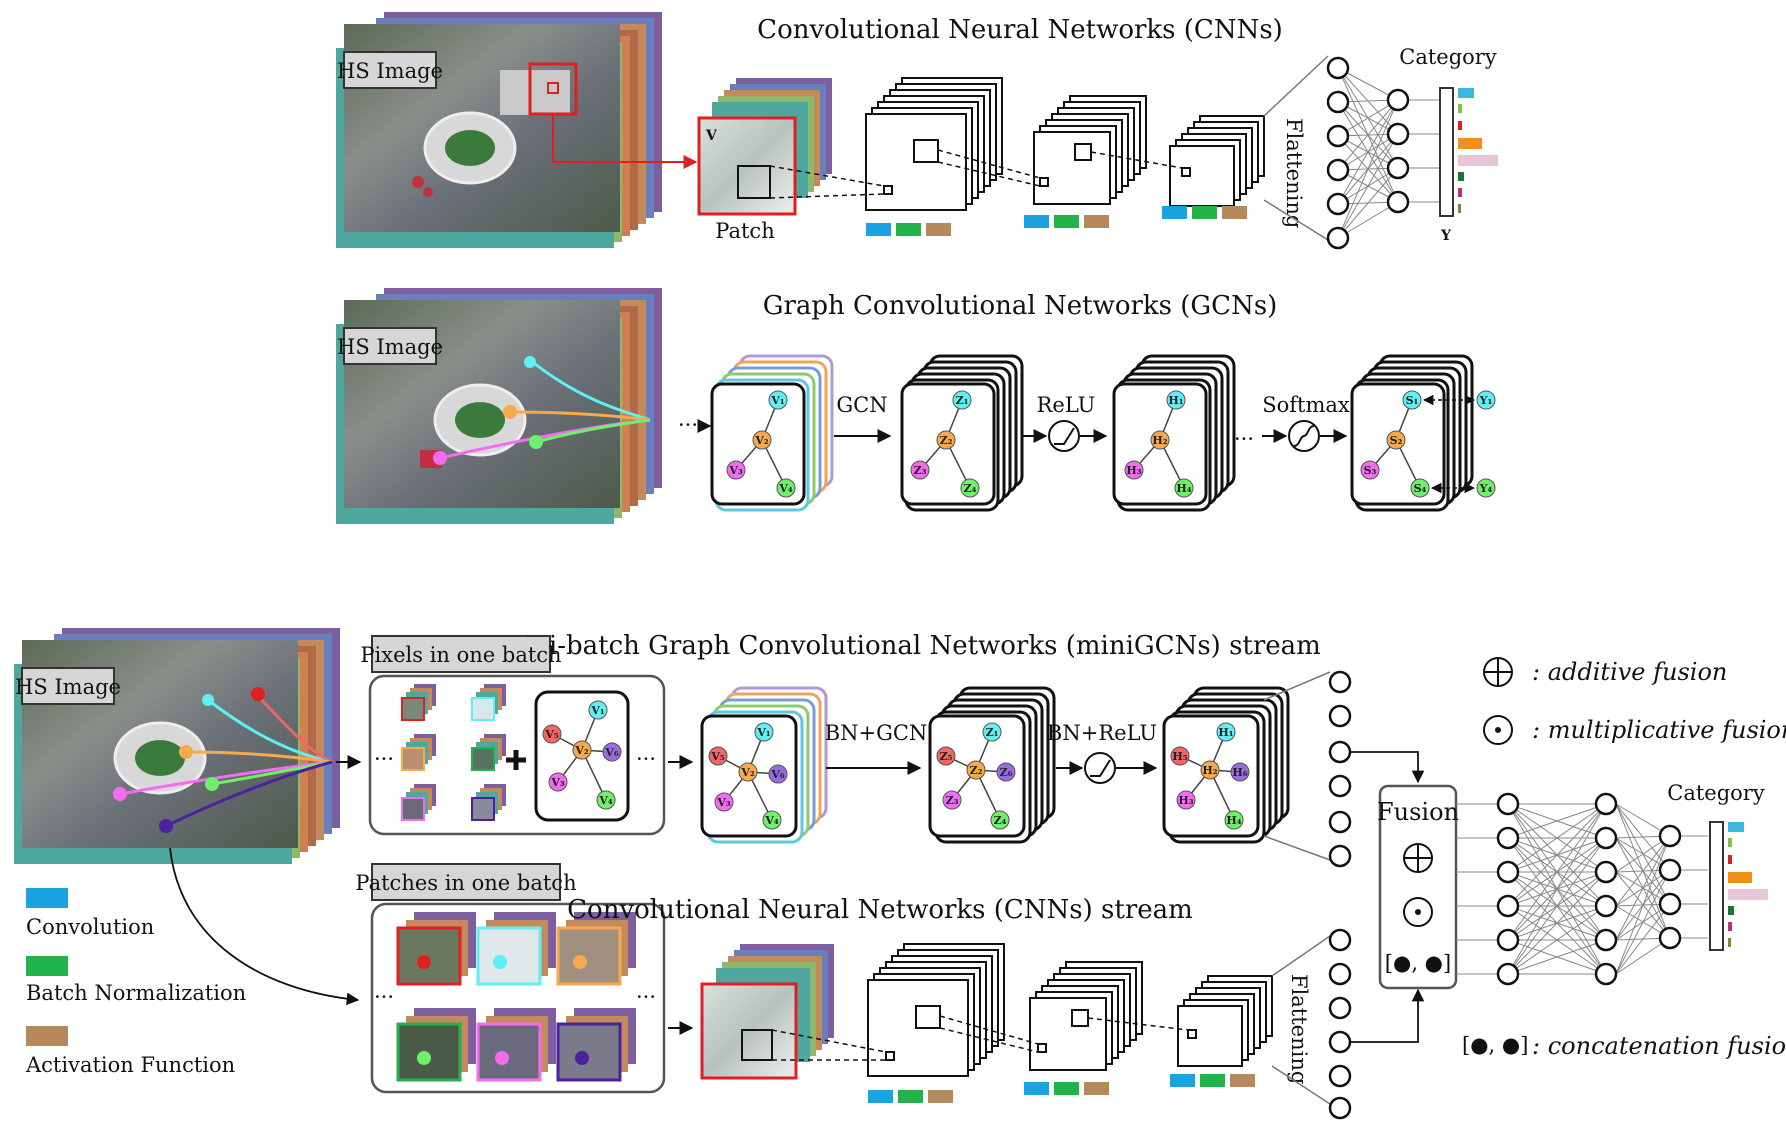  I want to click on category-label-1: Category, so click(1448, 57).